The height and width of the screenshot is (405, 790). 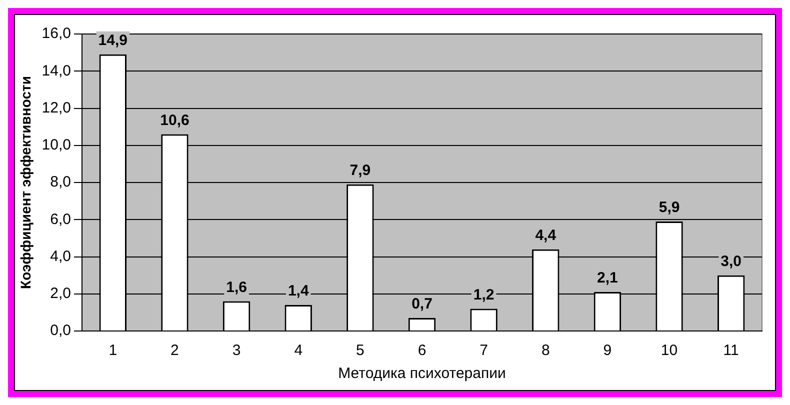 I want to click on y-tick-label: 6,0, so click(x=60, y=219).